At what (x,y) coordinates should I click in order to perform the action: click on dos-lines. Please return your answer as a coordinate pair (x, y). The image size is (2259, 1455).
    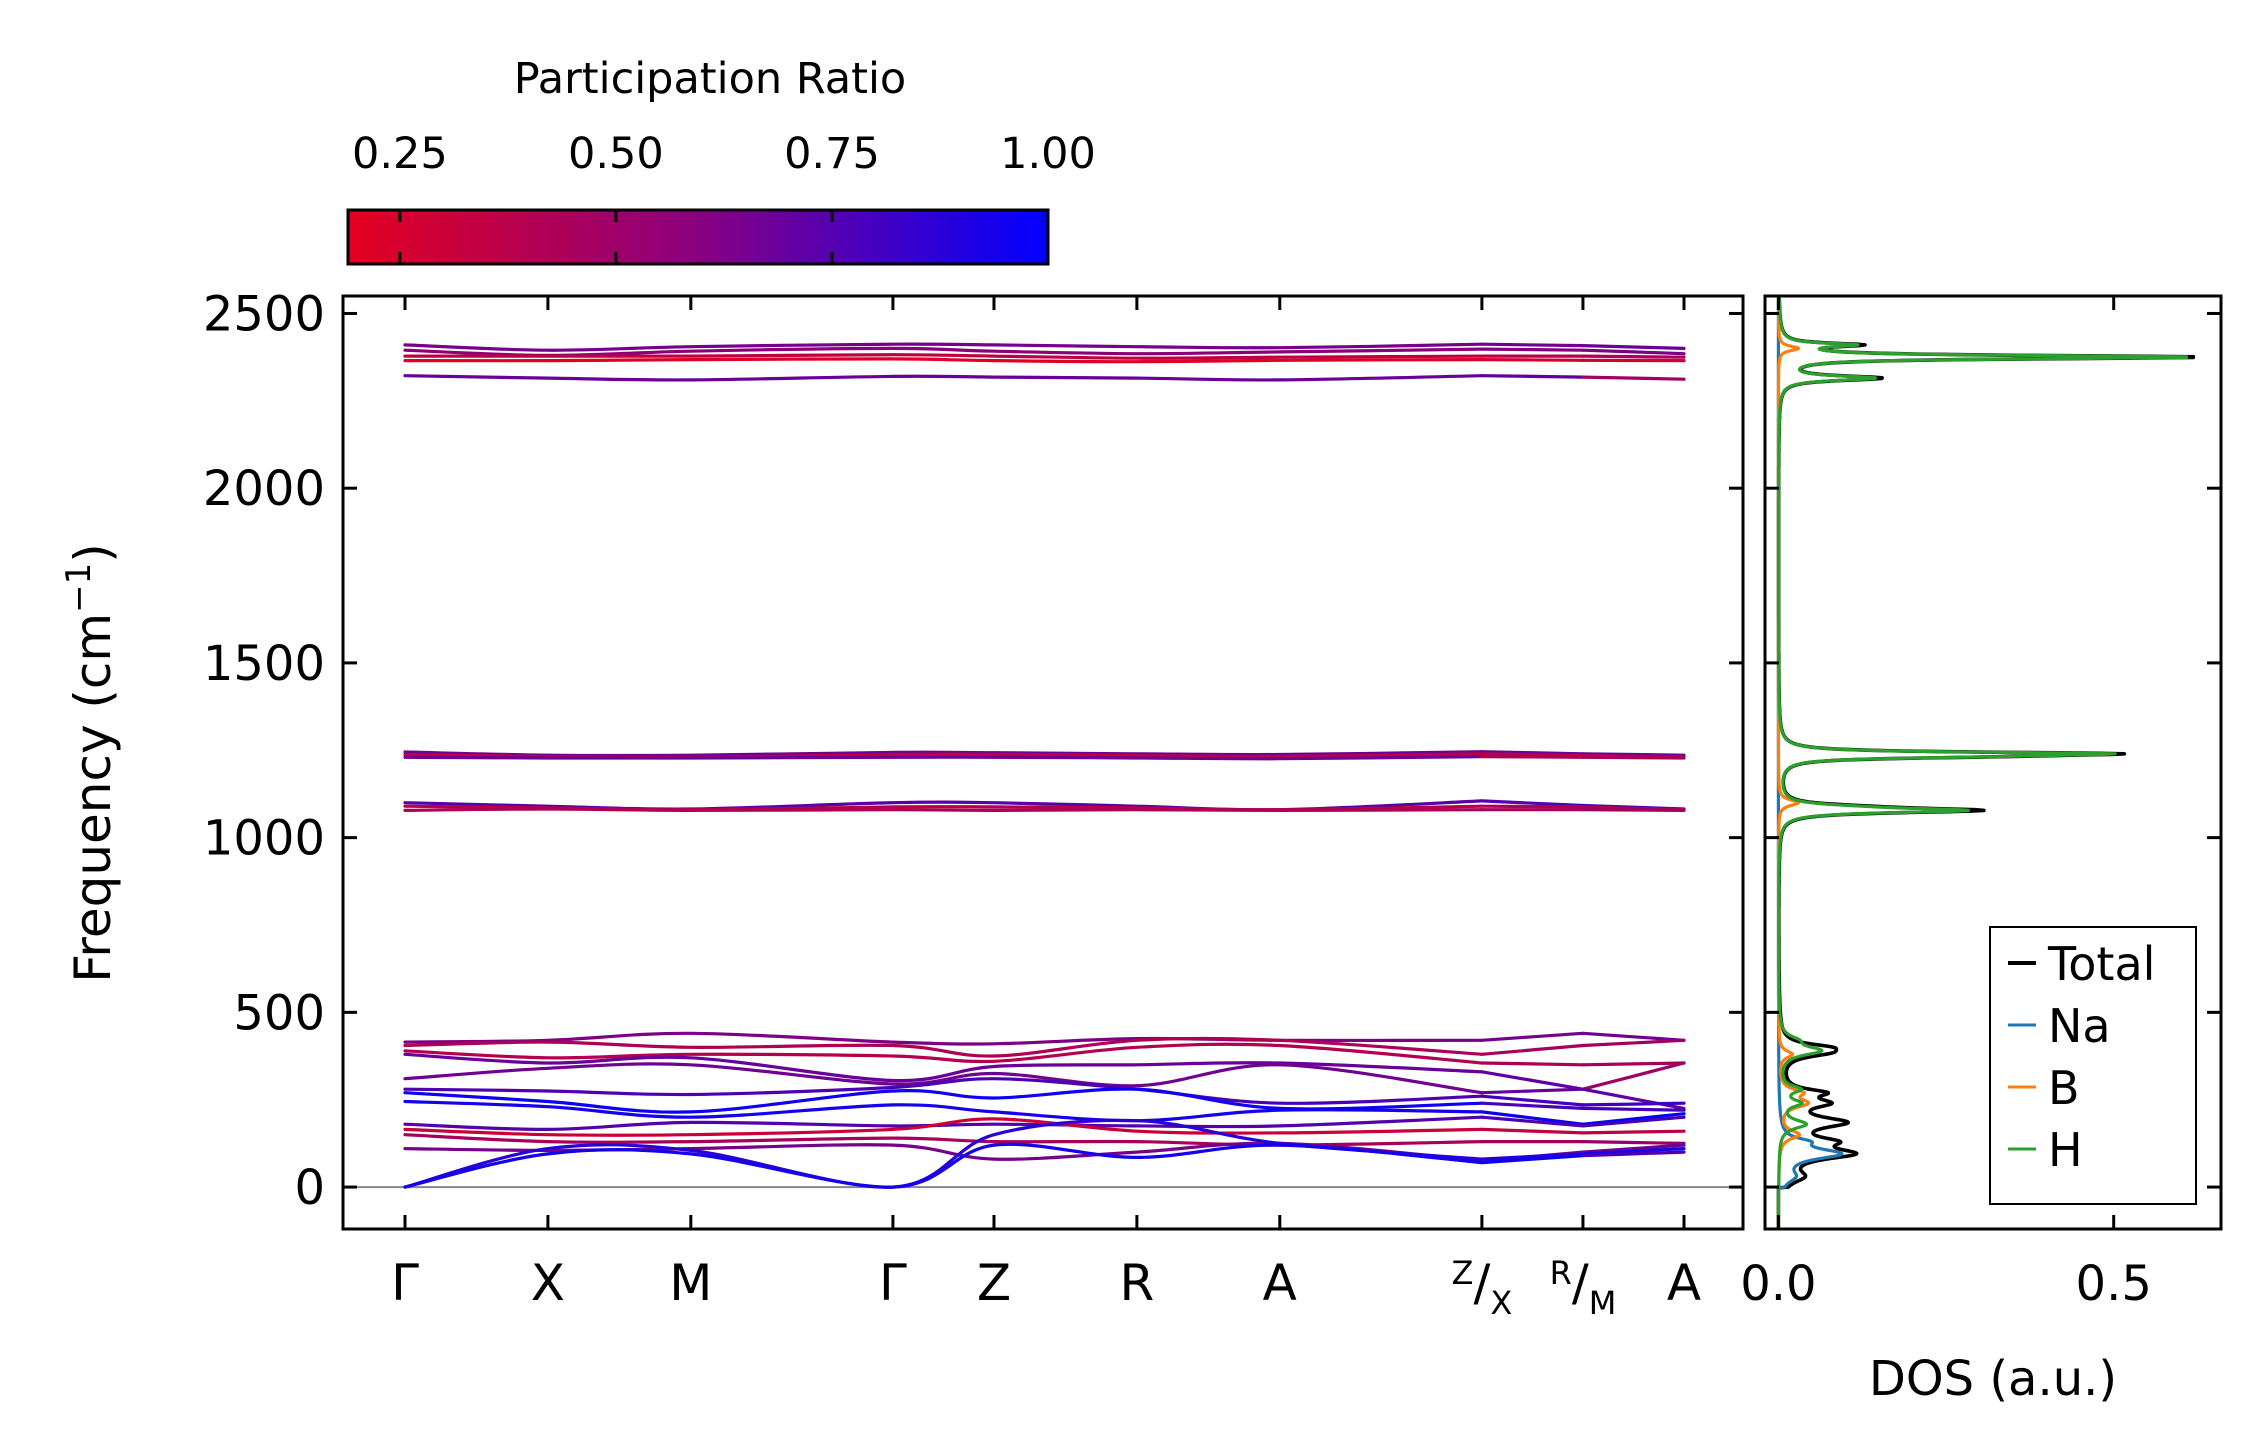
    Looking at the image, I should click on (1986, 762).